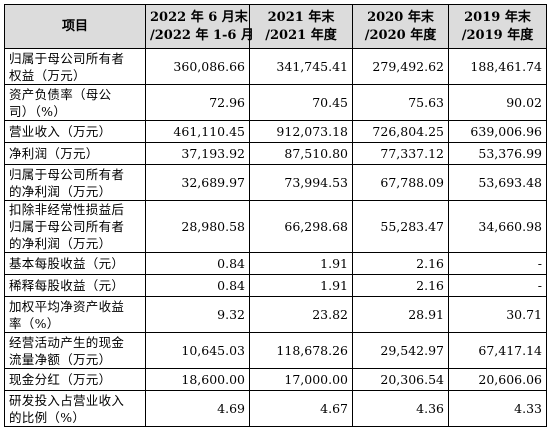 The height and width of the screenshot is (440, 550). What do you see at coordinates (400, 35) in the screenshot?
I see `header-text: /2020 年度` at bounding box center [400, 35].